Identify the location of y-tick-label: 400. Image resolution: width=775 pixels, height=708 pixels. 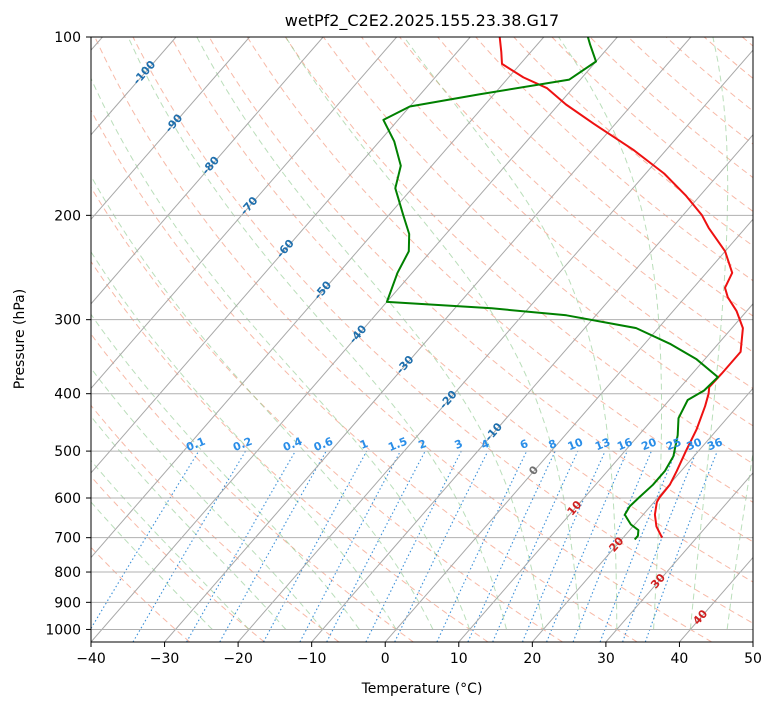
(67, 395).